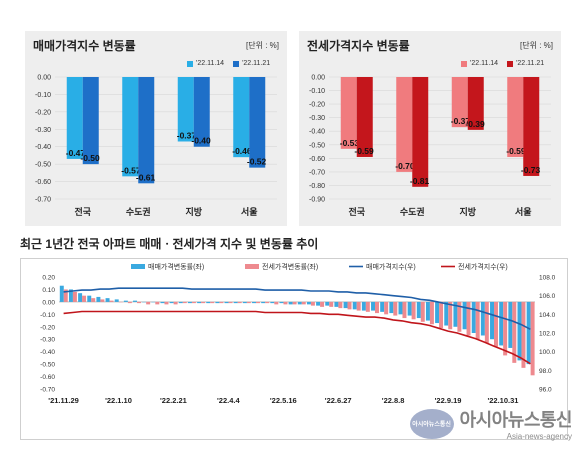 The height and width of the screenshot is (449, 580). I want to click on bar-value-label: -0.50, so click(90, 158).